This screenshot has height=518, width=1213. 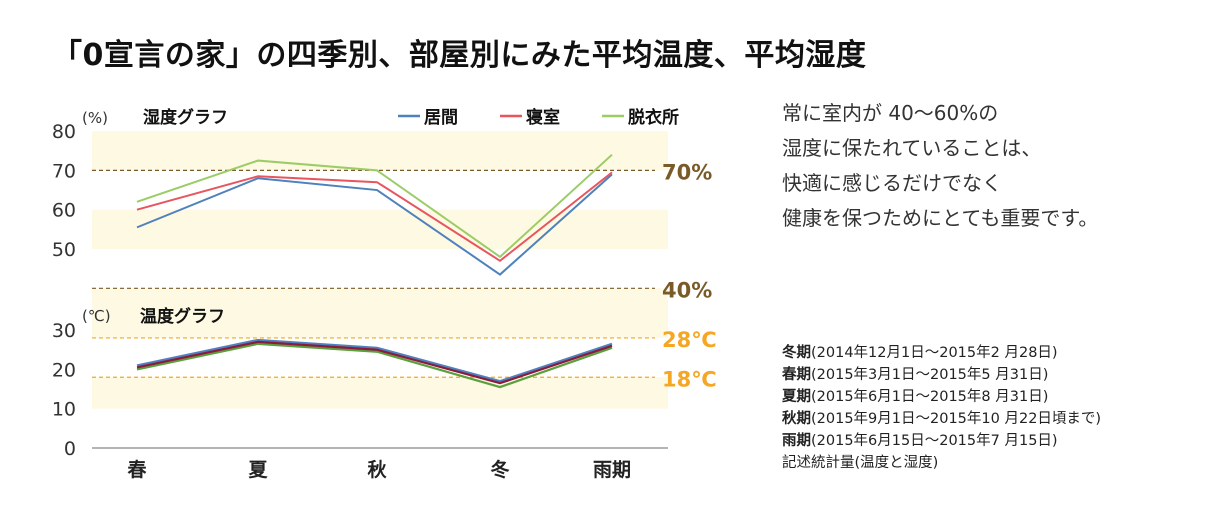 What do you see at coordinates (956, 419) in the screenshot?
I see `period-range: (2015年9月1日〜2015年10 月22日頃まで)` at bounding box center [956, 419].